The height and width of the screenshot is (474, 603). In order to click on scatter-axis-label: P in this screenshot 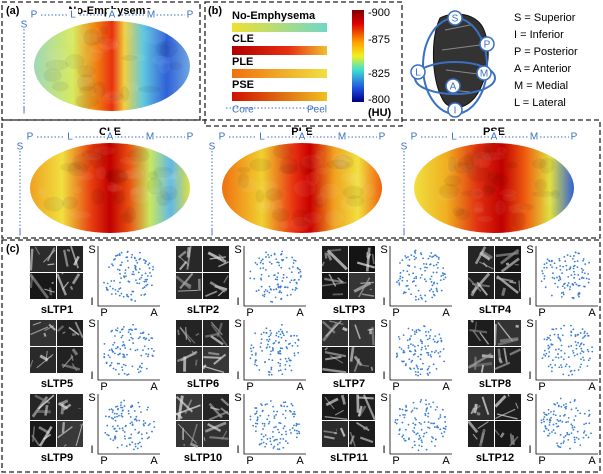, I will do `click(249, 461)`.